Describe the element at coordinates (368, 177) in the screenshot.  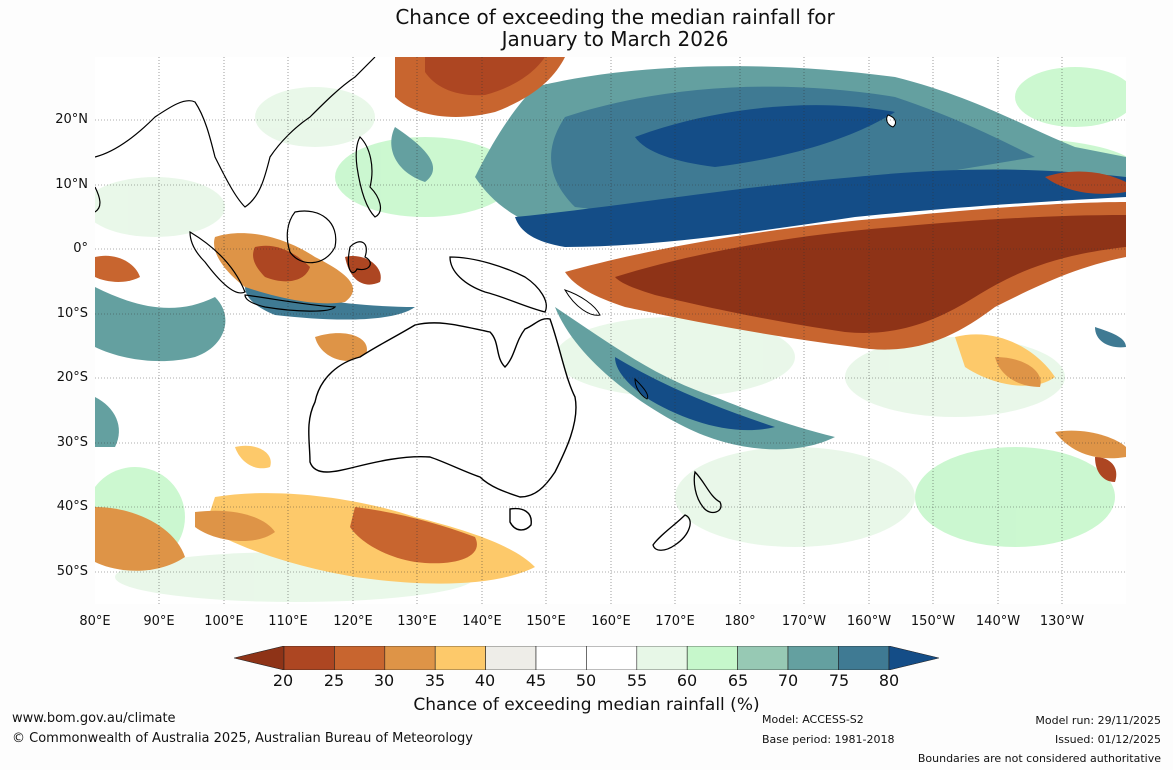
I see `philippines-coastline` at that location.